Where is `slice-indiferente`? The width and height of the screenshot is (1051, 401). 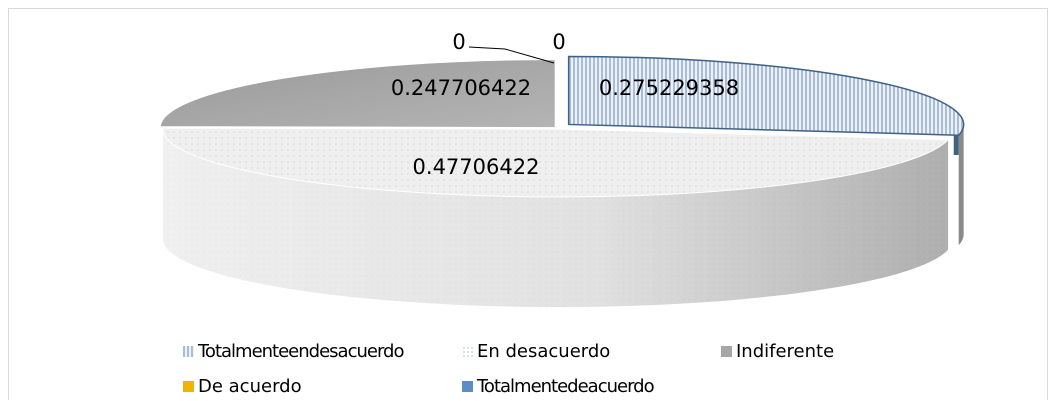 slice-indiferente is located at coordinates (357, 94).